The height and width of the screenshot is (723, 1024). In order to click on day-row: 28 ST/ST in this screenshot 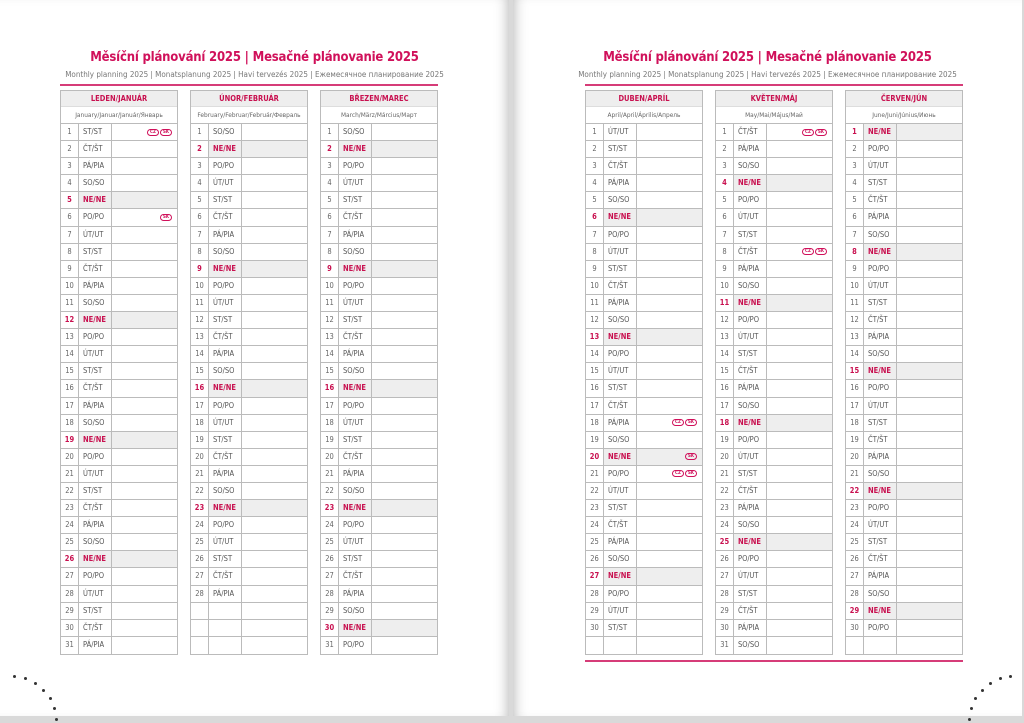, I will do `click(774, 594)`.